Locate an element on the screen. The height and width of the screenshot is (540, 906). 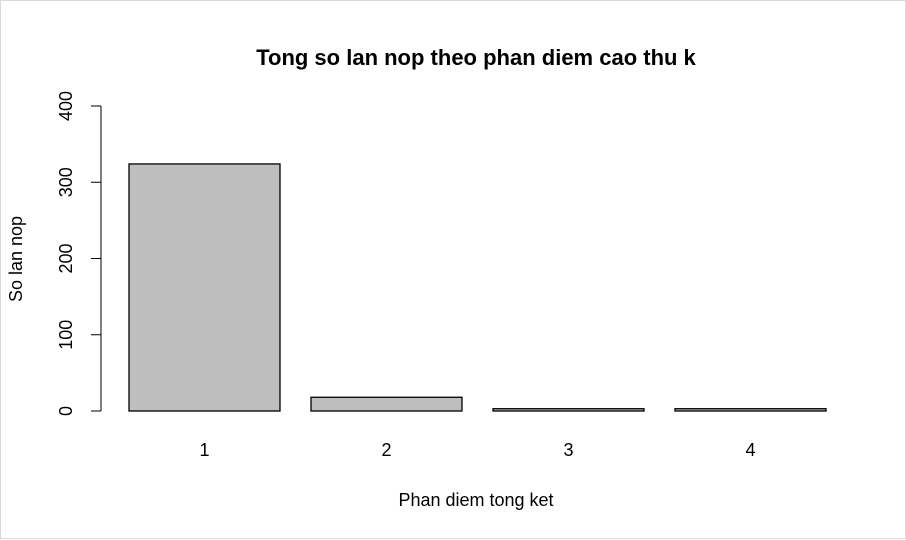
y-tick-label: 200 is located at coordinates (66, 258).